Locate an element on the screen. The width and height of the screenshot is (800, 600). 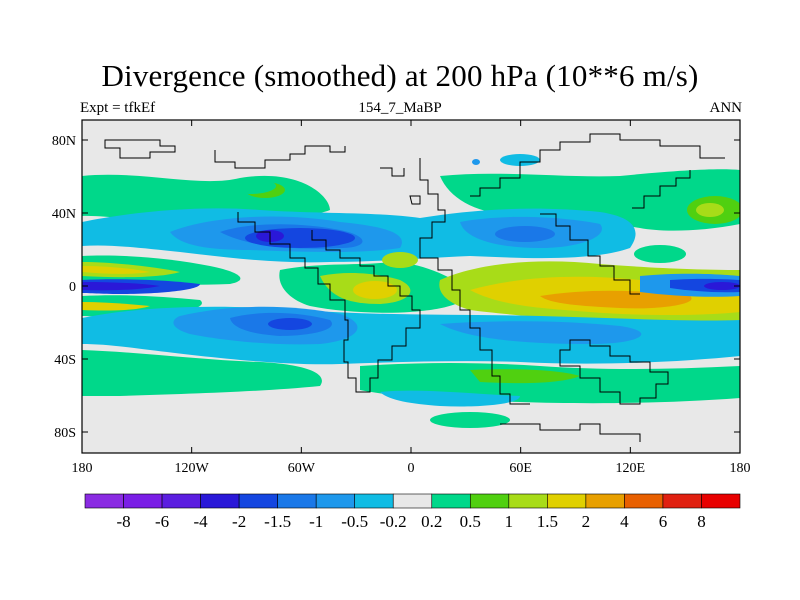
x-tick-label: 60W is located at coordinates (302, 468).